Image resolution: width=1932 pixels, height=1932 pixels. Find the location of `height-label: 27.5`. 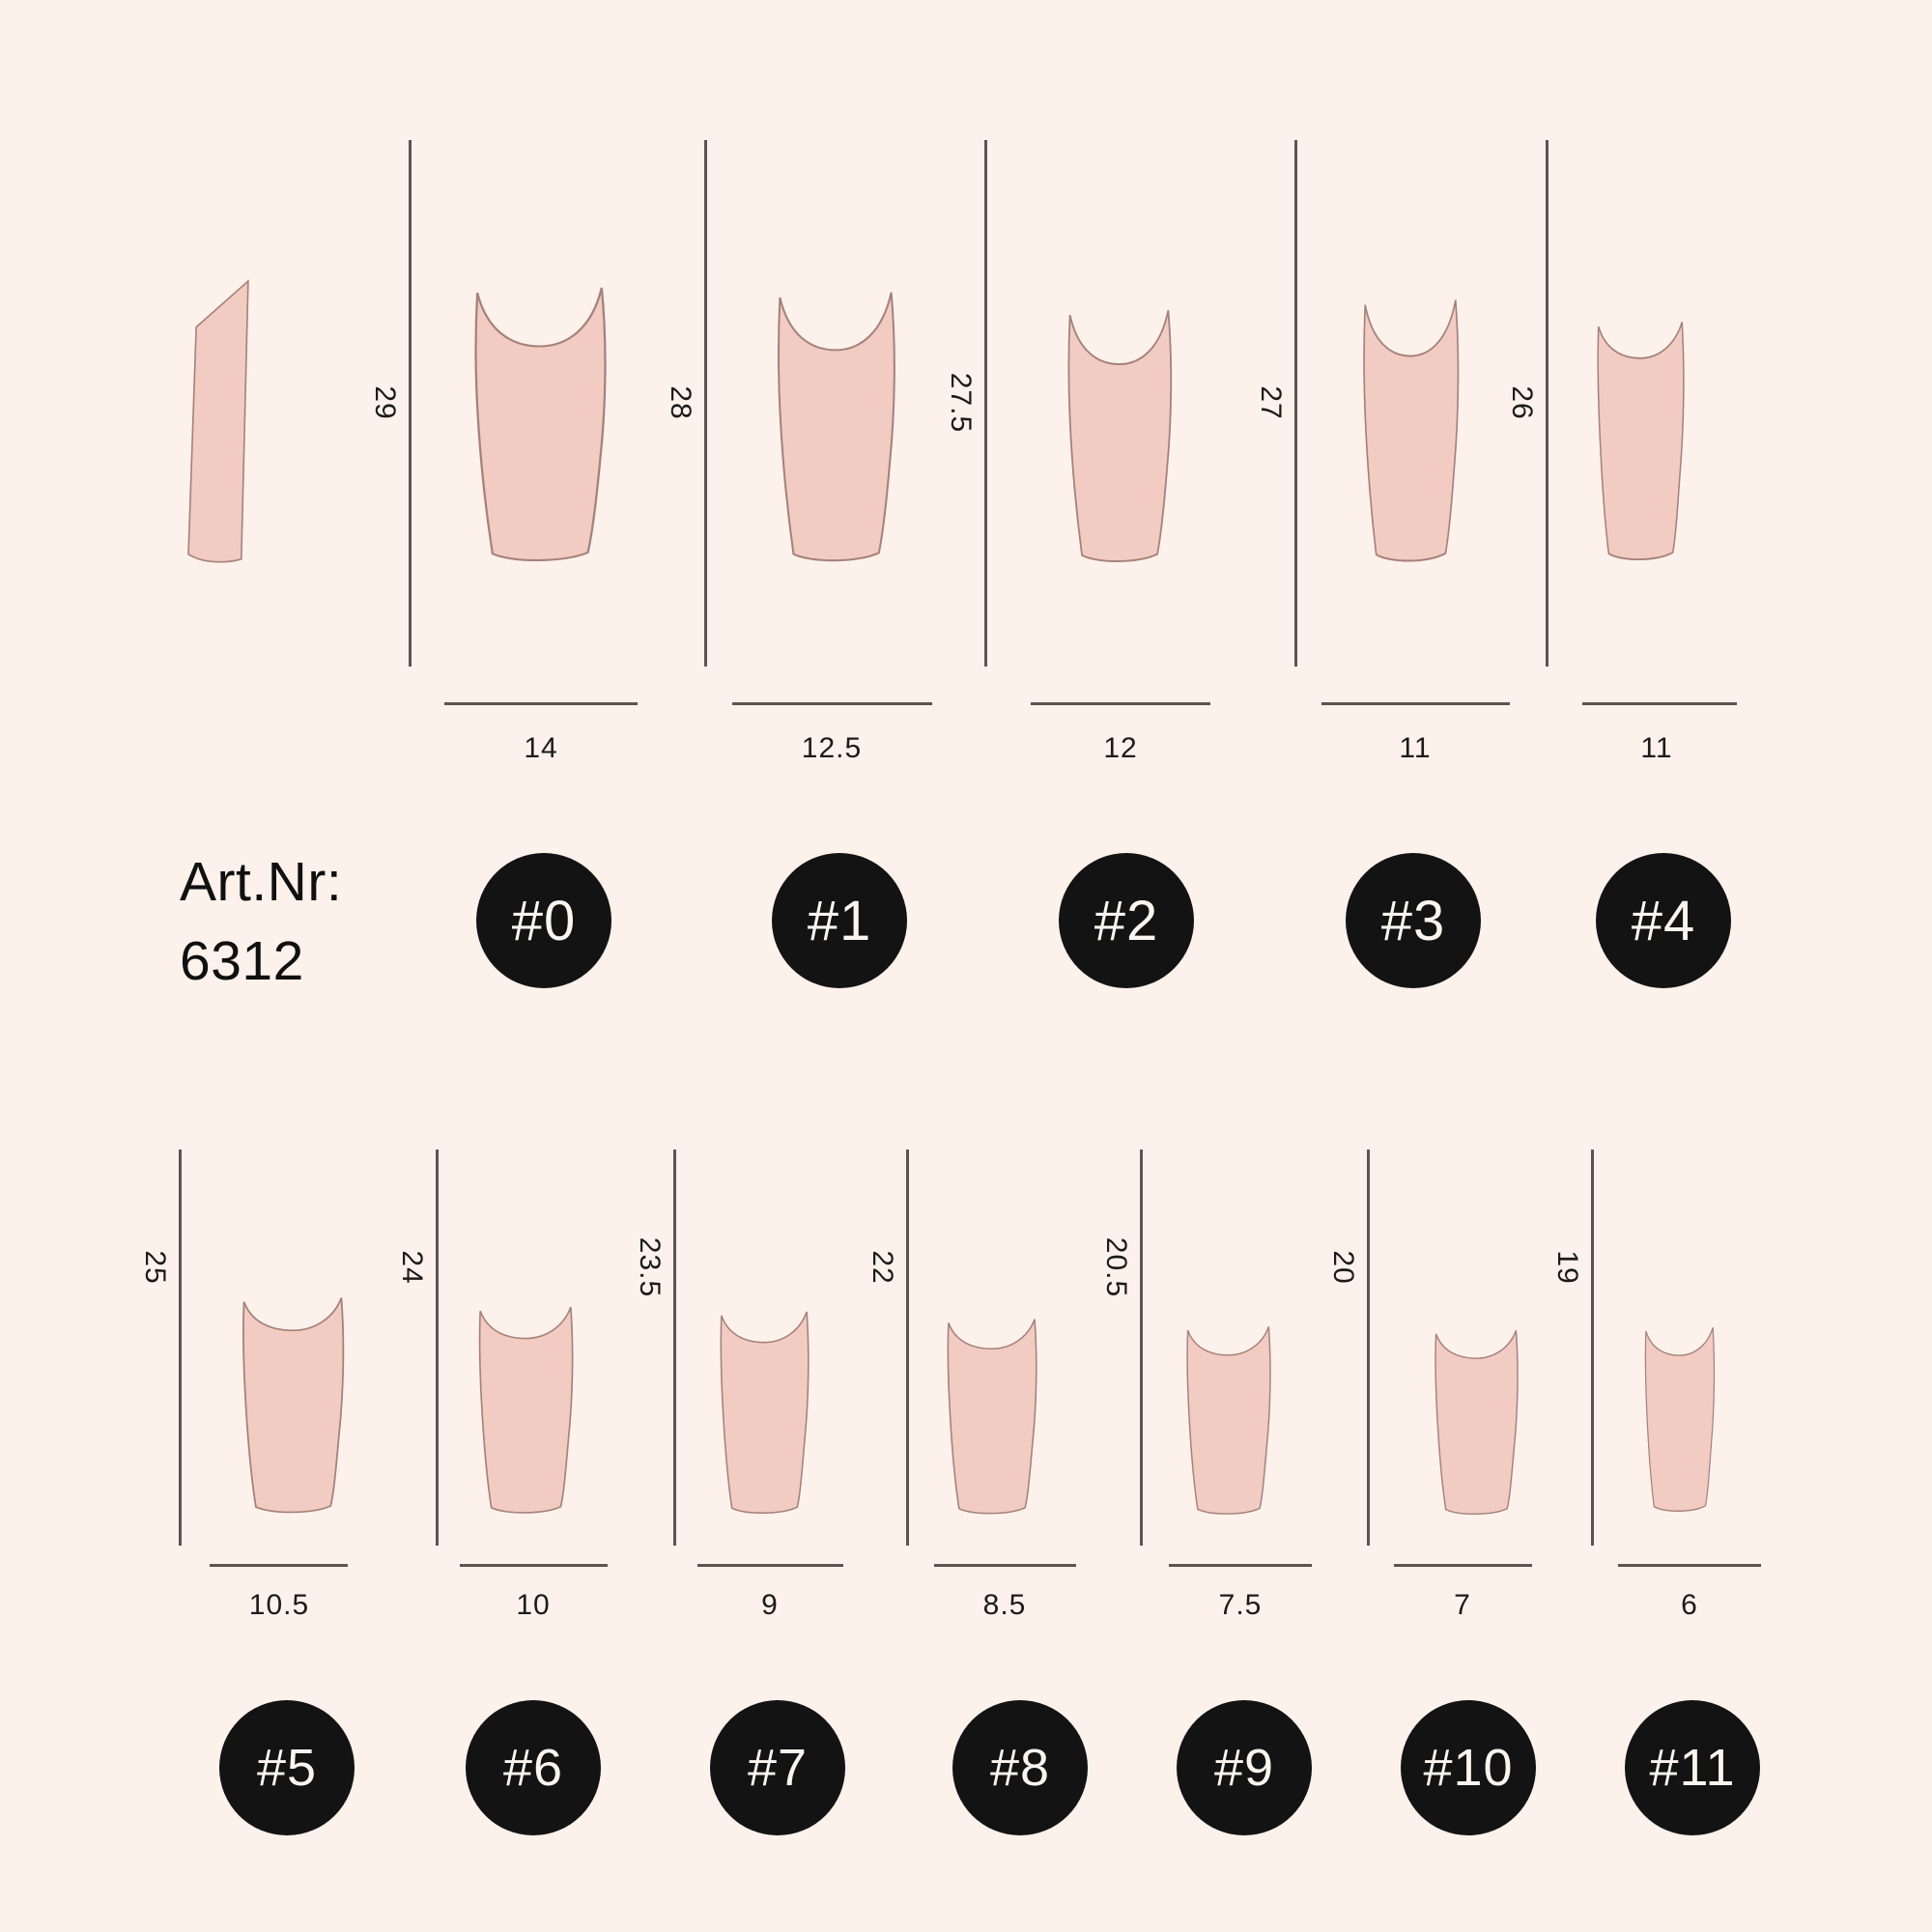

height-label: 27.5 is located at coordinates (961, 403).